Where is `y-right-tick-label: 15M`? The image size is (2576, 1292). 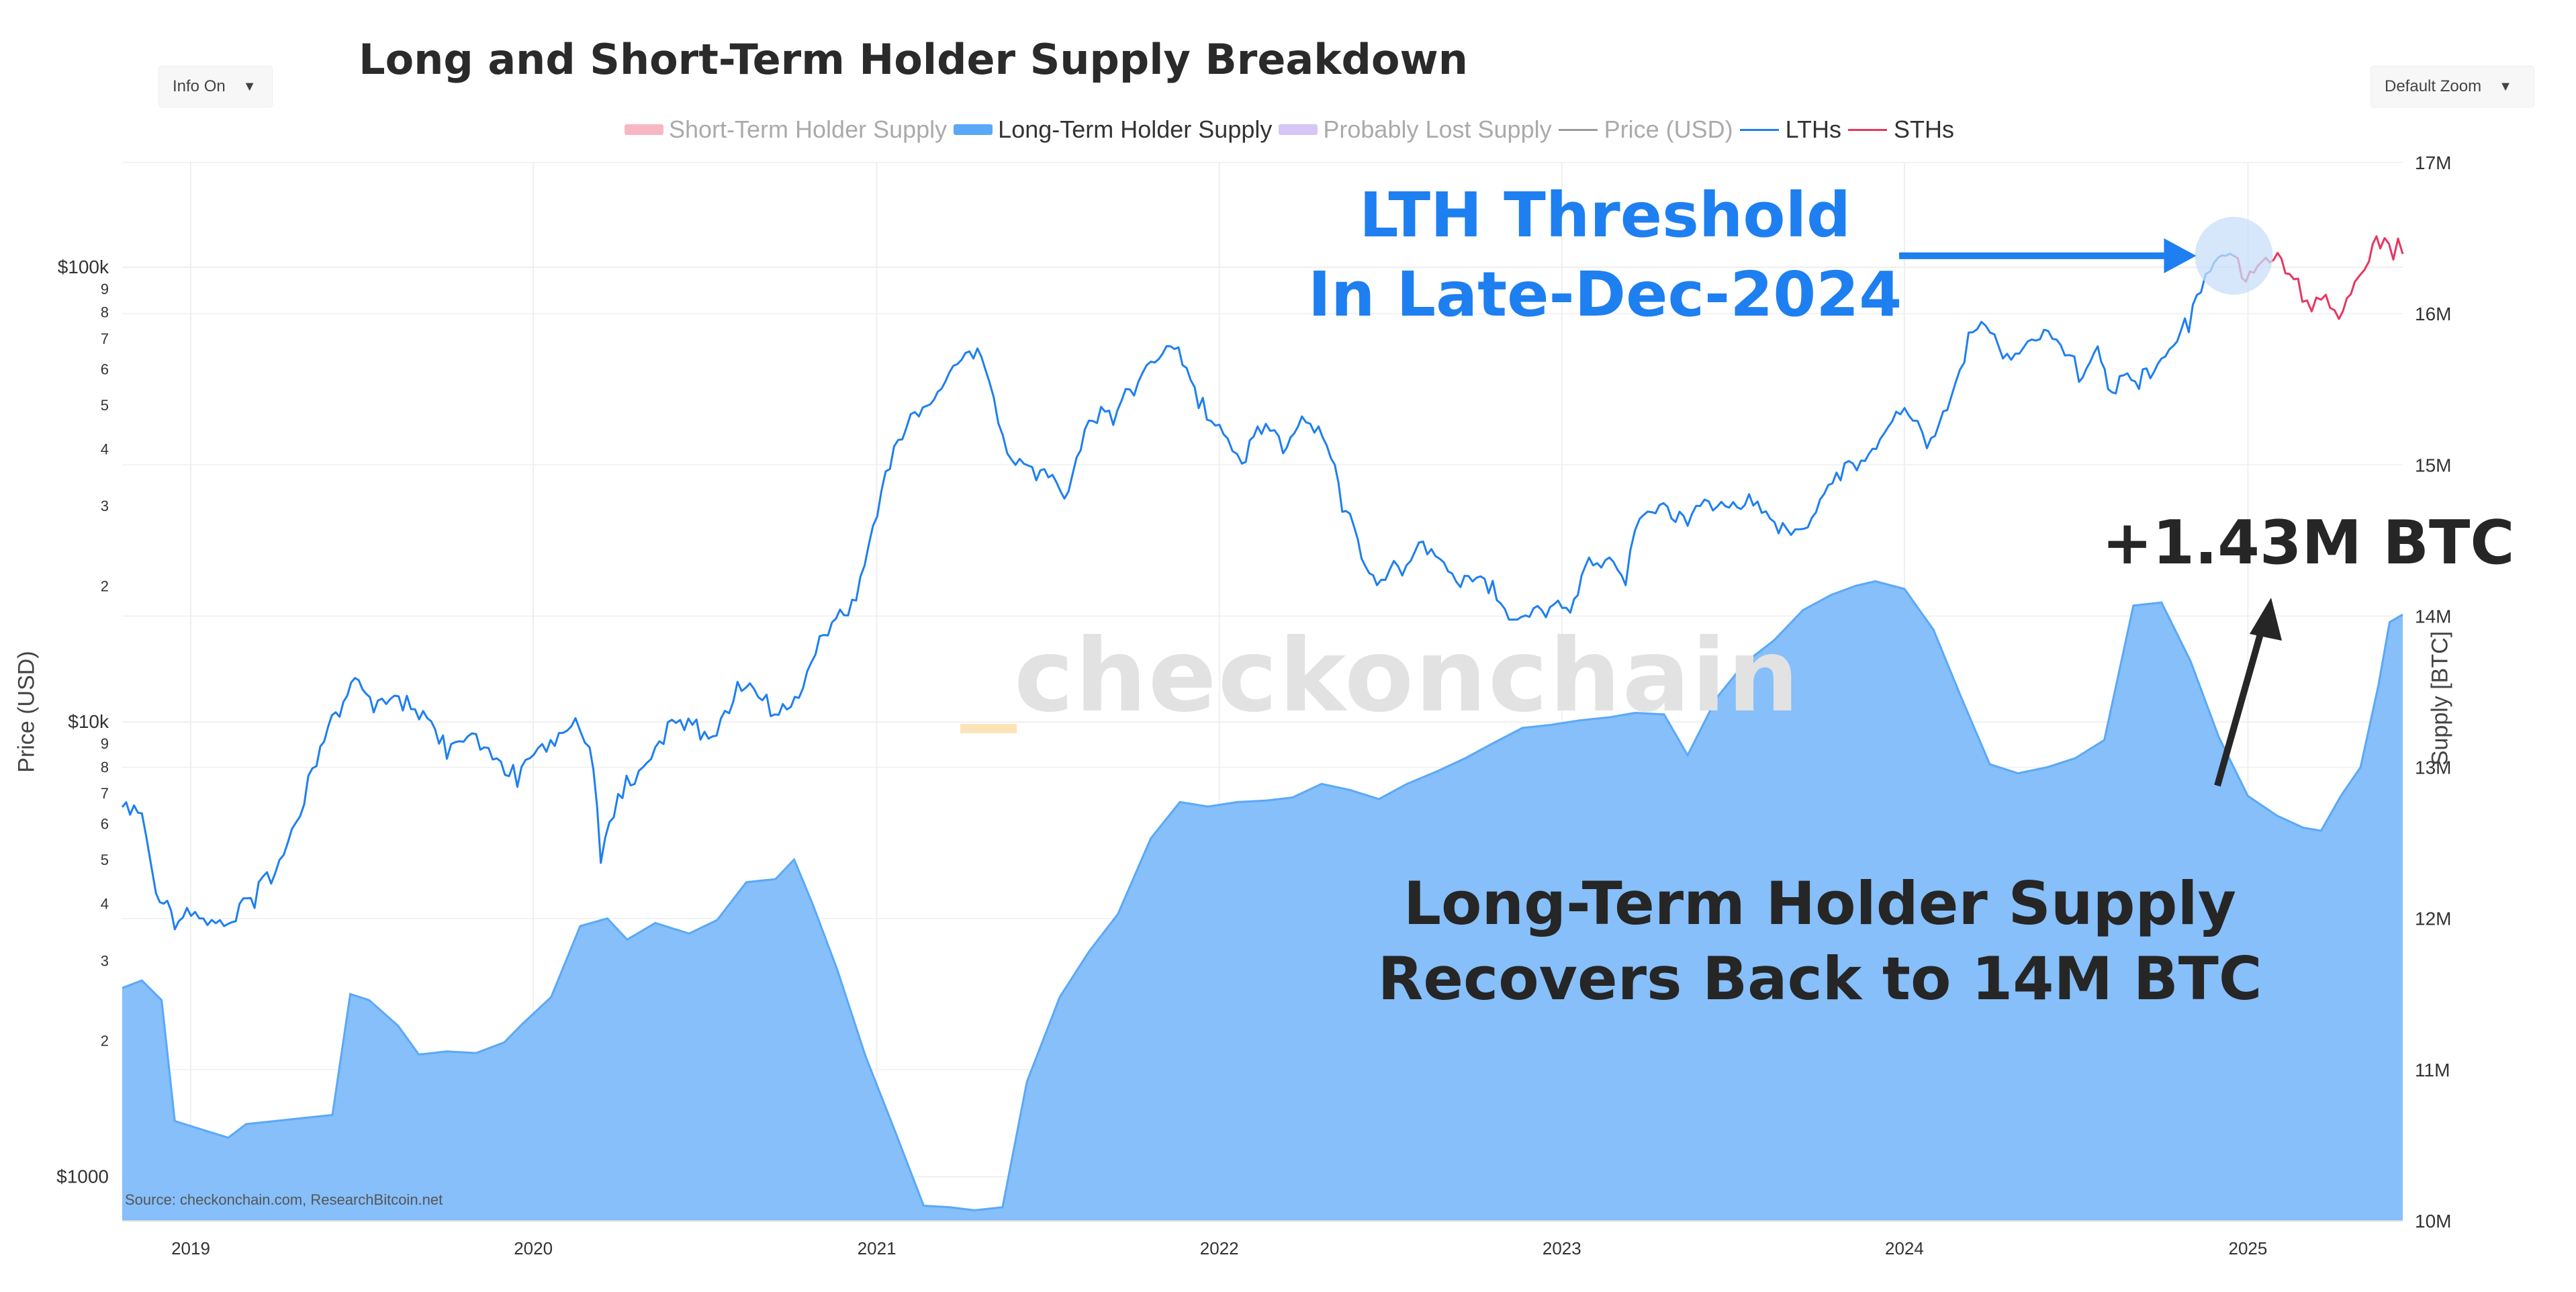 y-right-tick-label: 15M is located at coordinates (2433, 465).